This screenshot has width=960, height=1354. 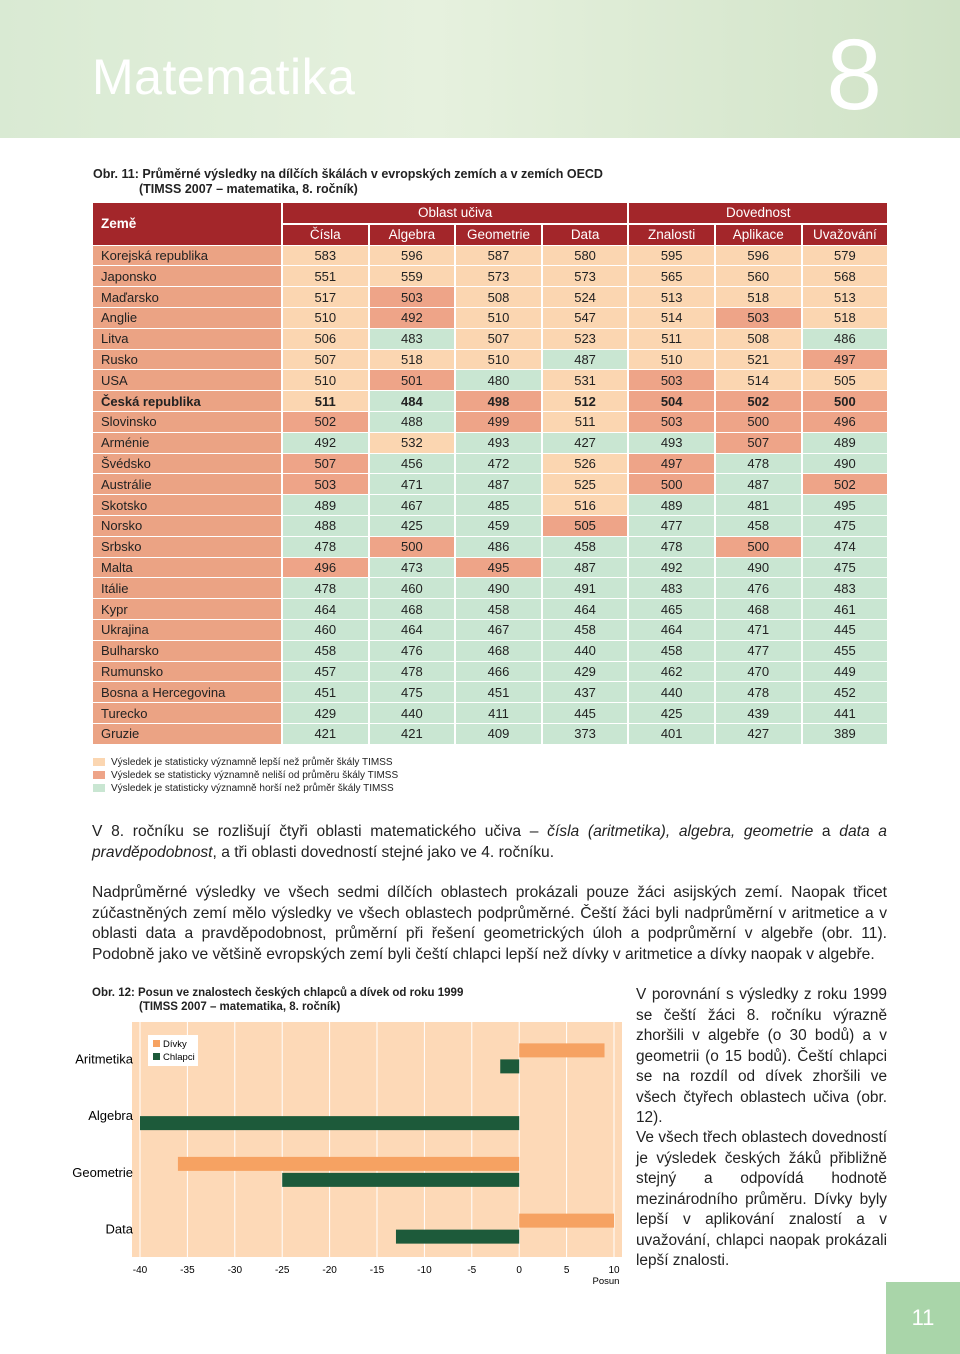 I want to click on x-tick-label: -35, so click(x=187, y=1270).